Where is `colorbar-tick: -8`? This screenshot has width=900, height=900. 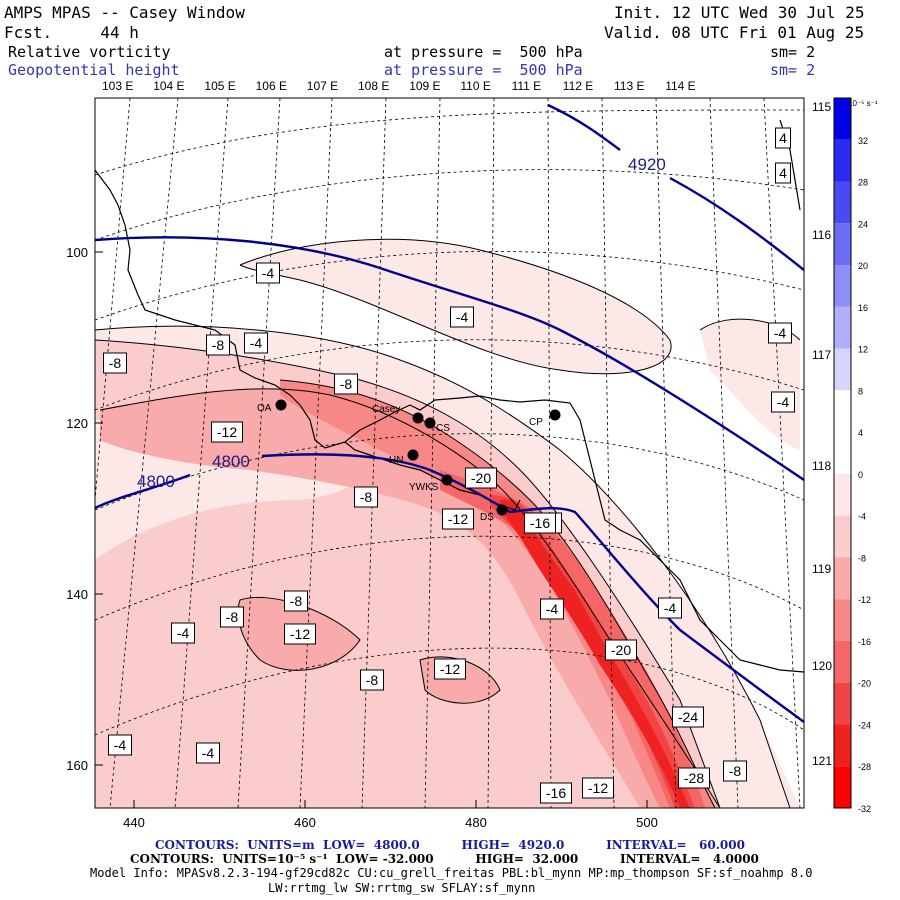 colorbar-tick: -8 is located at coordinates (862, 558).